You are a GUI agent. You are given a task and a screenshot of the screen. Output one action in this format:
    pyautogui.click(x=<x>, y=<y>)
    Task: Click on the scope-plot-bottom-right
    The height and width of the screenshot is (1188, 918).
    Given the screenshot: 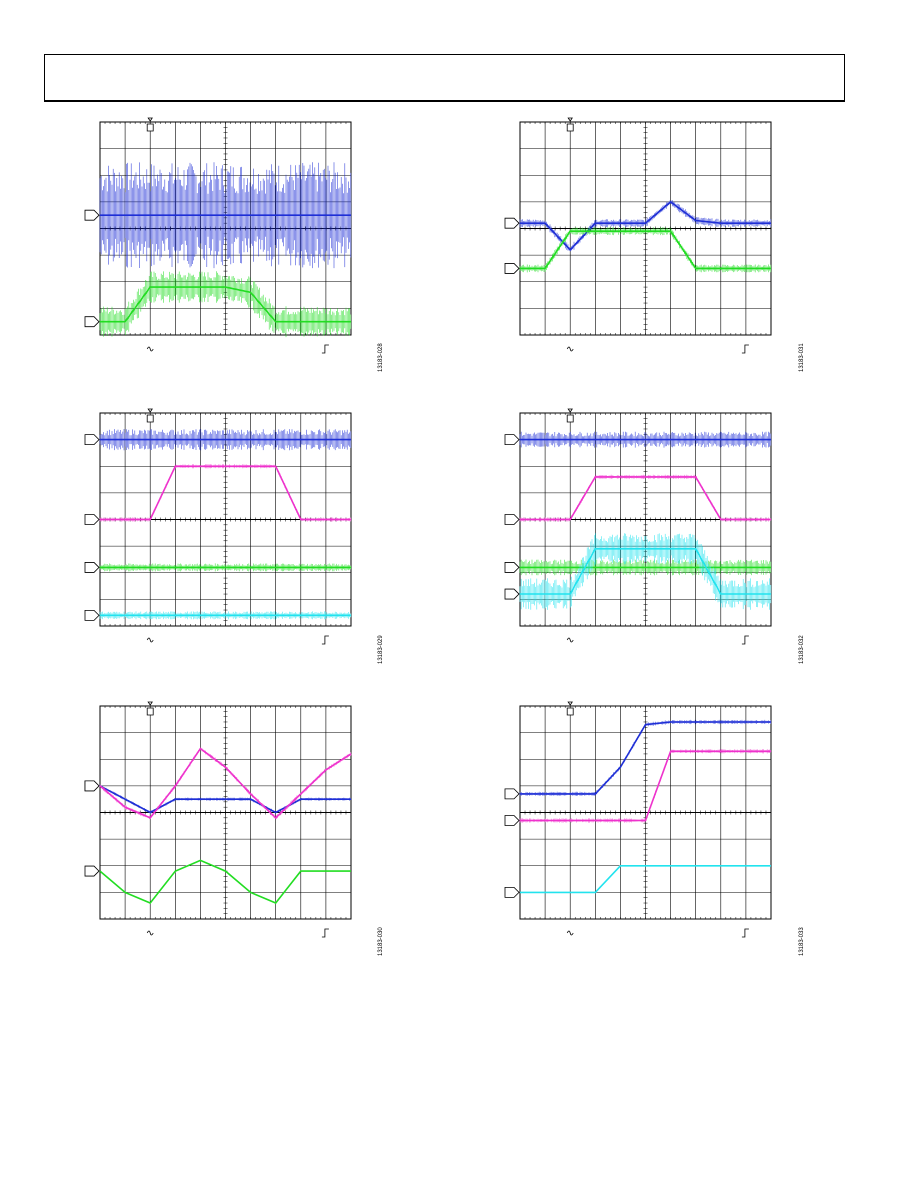 What is the action you would take?
    pyautogui.click(x=638, y=823)
    